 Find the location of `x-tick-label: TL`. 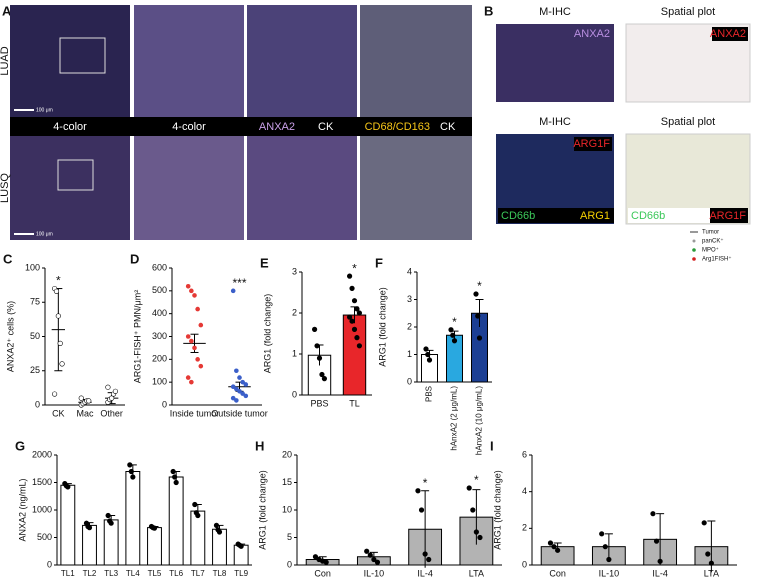

x-tick-label: TL is located at coordinates (354, 403).